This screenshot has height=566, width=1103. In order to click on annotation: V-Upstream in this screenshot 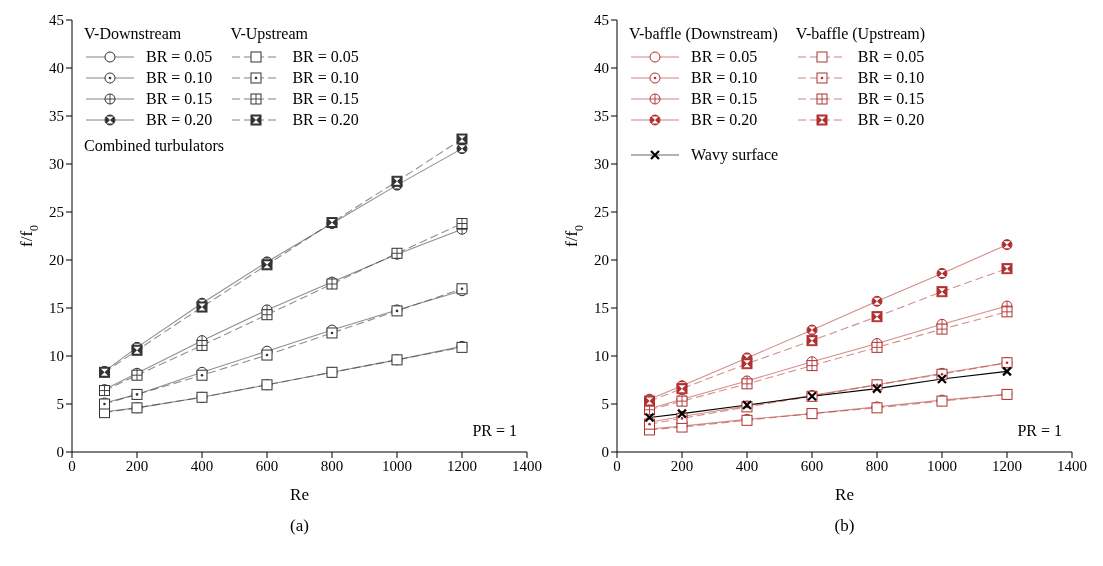, I will do `click(269, 34)`.